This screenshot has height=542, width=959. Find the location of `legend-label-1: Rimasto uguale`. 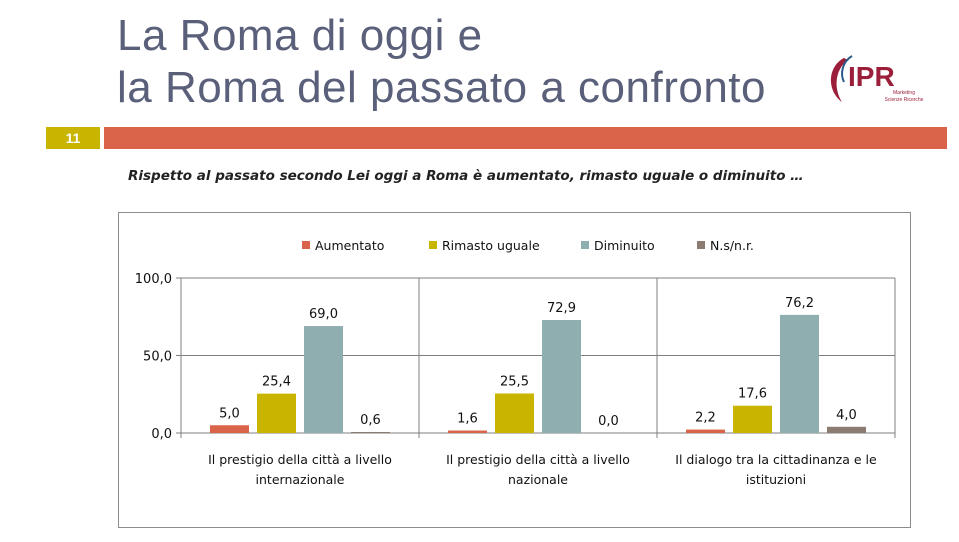

legend-label-1: Rimasto uguale is located at coordinates (491, 245).